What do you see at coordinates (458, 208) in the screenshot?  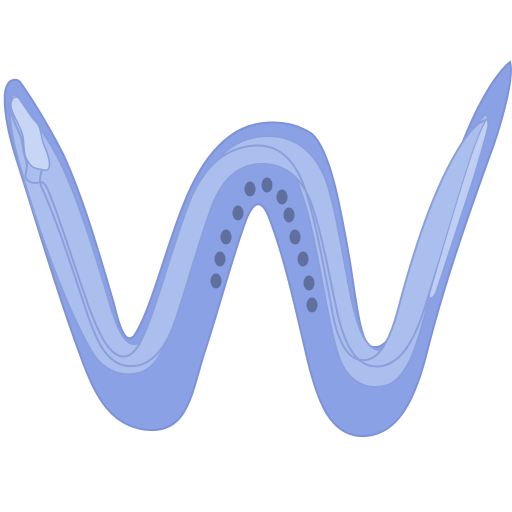 I see `right-arm-highlight` at bounding box center [458, 208].